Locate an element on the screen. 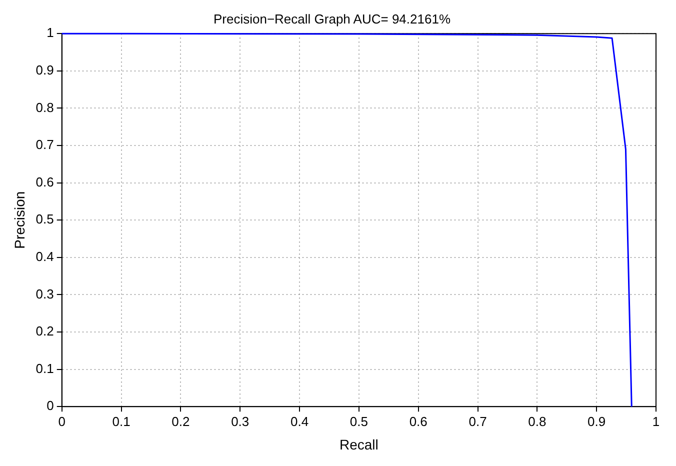 Image resolution: width=676 pixels, height=466 pixels. x-axis-title: Recall is located at coordinates (358, 444).